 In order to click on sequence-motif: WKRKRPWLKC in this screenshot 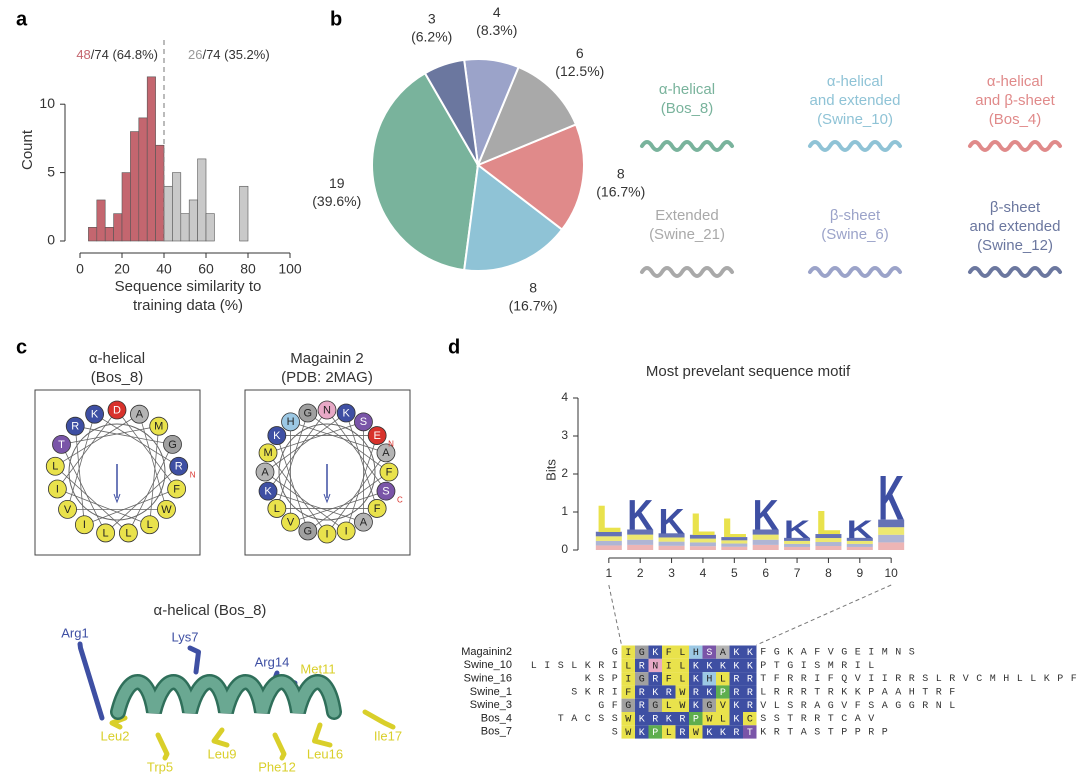, I will do `click(692, 719)`.